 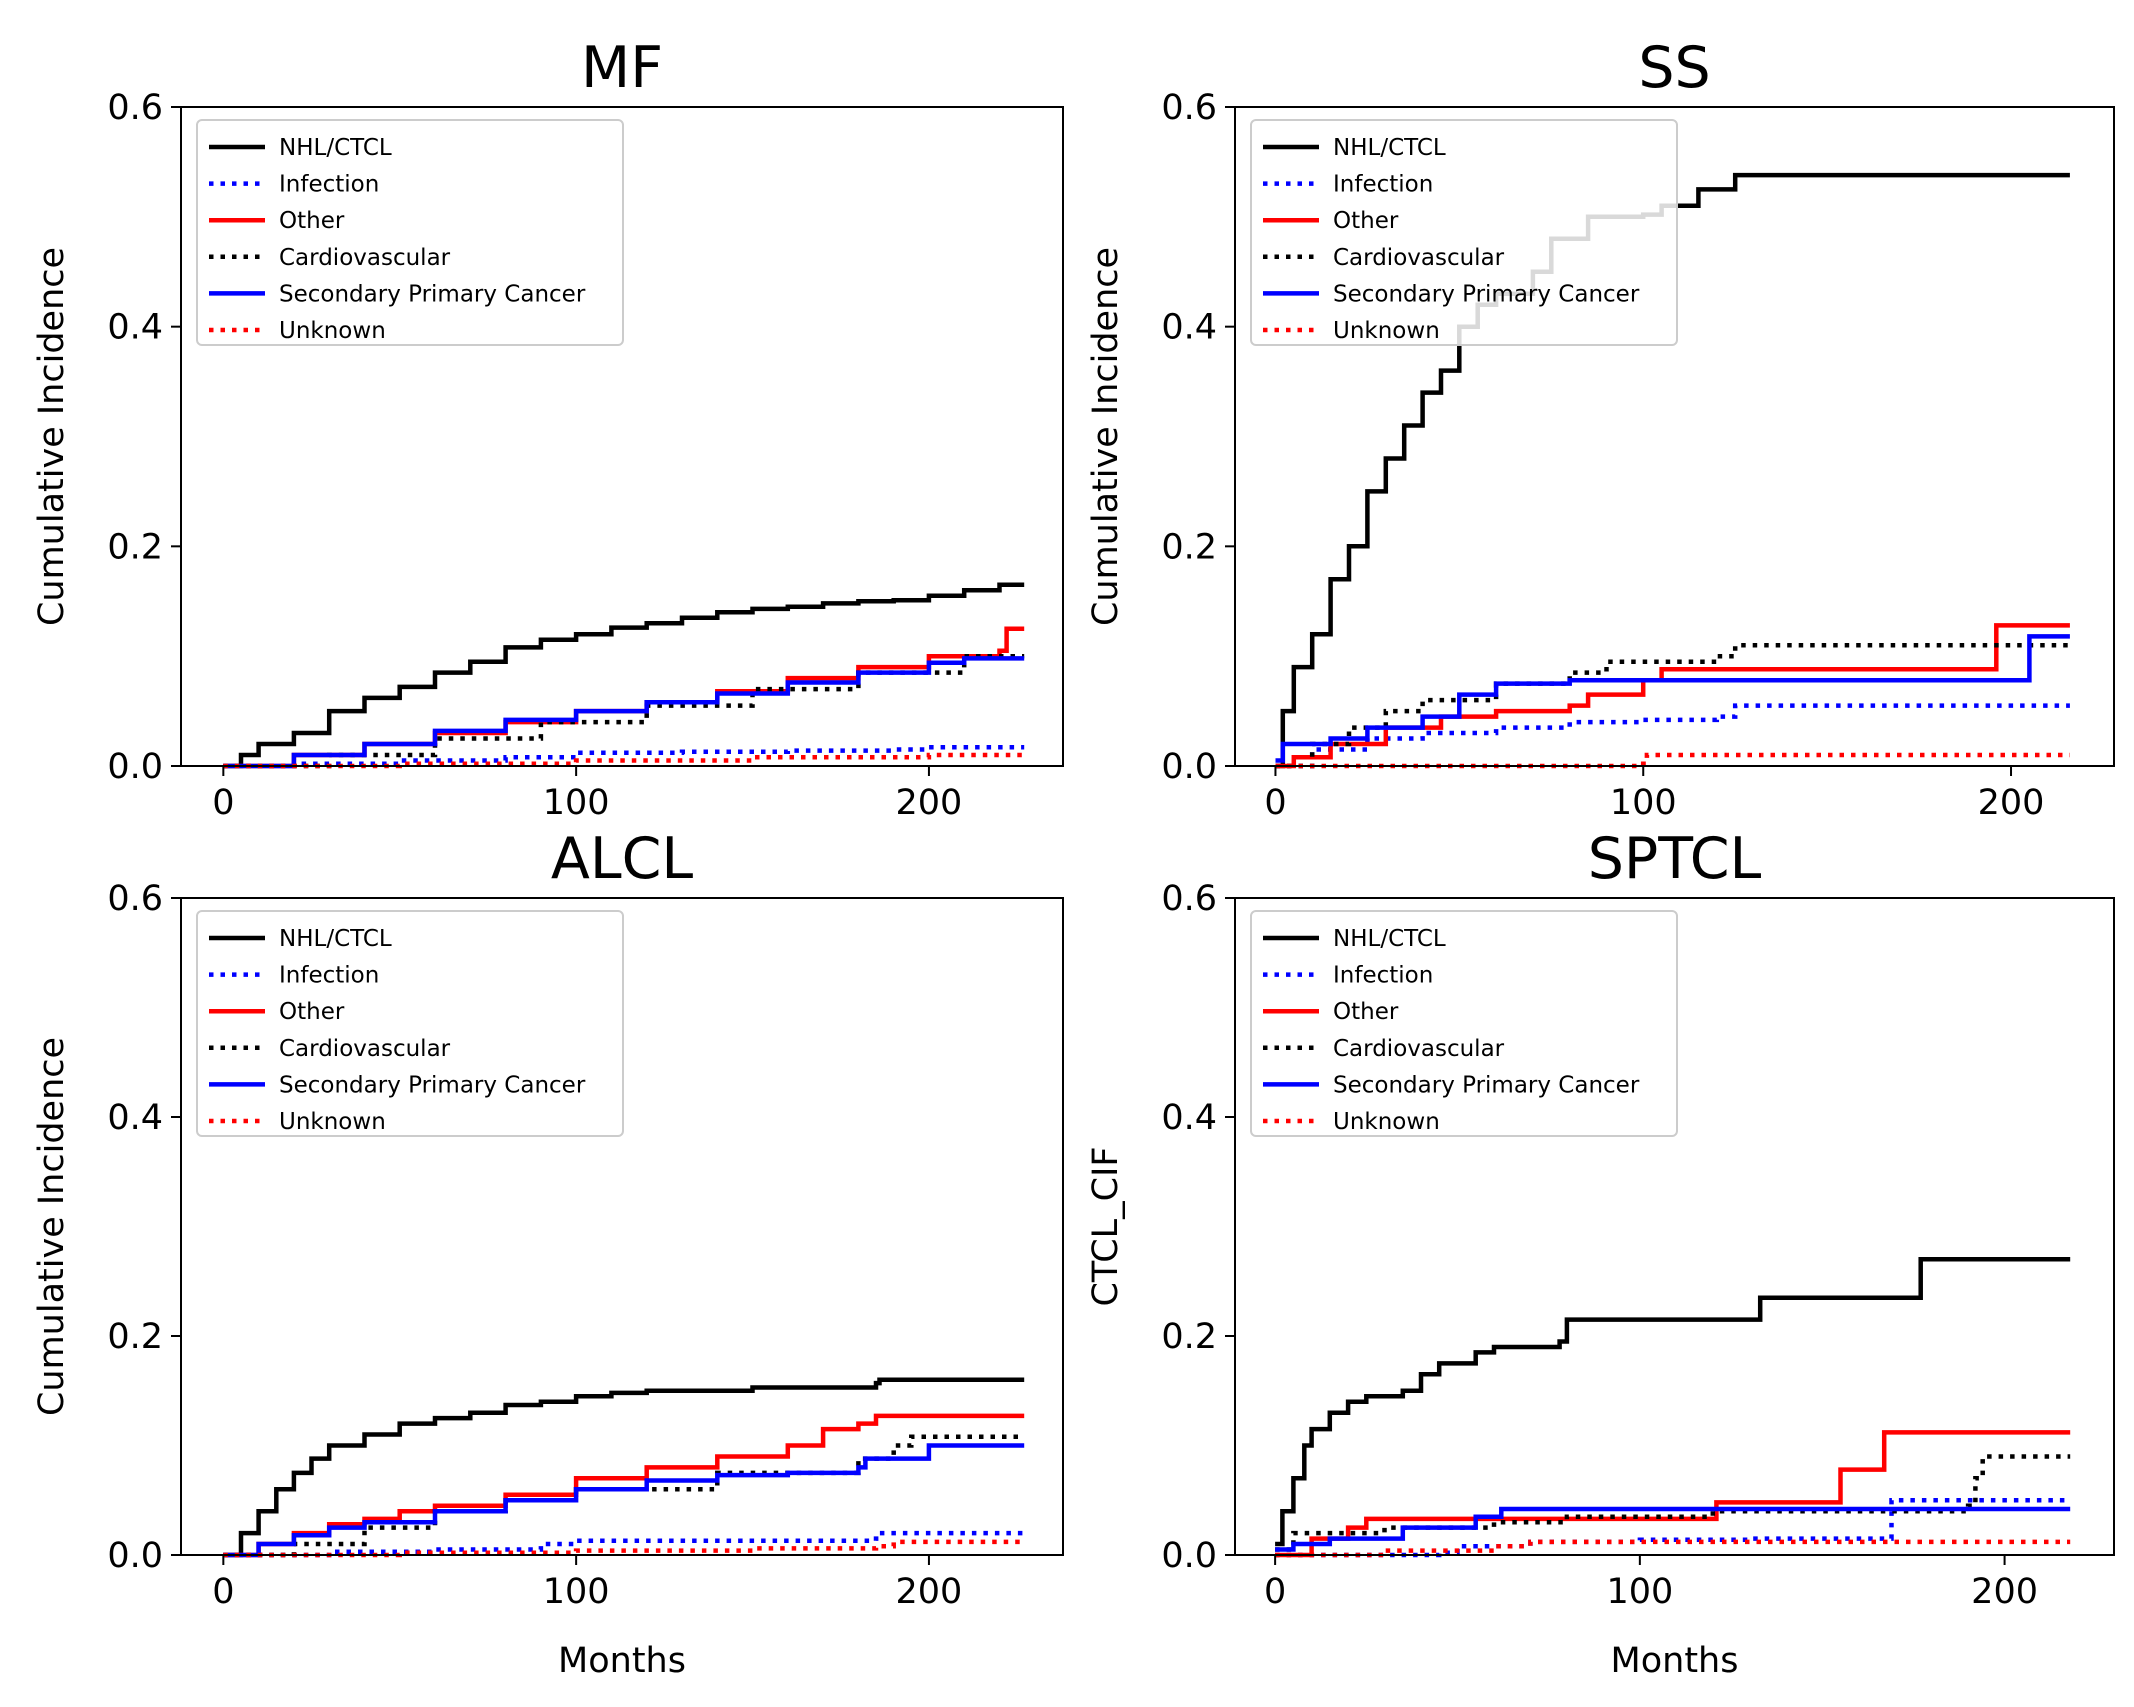 What do you see at coordinates (135, 1337) in the screenshot?
I see `alcl-y-tick-label: 0.2` at bounding box center [135, 1337].